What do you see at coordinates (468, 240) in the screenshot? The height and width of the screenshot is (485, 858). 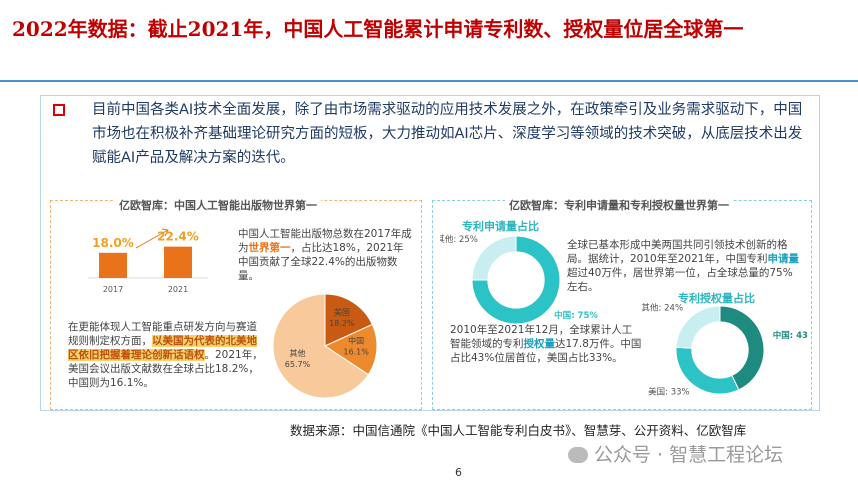 I see `value-label: 25%` at bounding box center [468, 240].